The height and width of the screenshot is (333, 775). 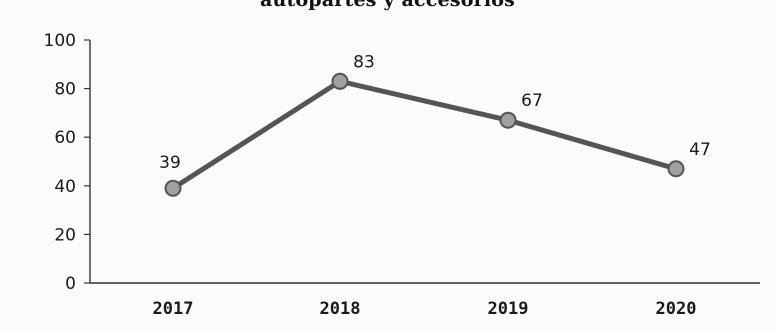 I want to click on x-tick-label: 2020, so click(x=676, y=309).